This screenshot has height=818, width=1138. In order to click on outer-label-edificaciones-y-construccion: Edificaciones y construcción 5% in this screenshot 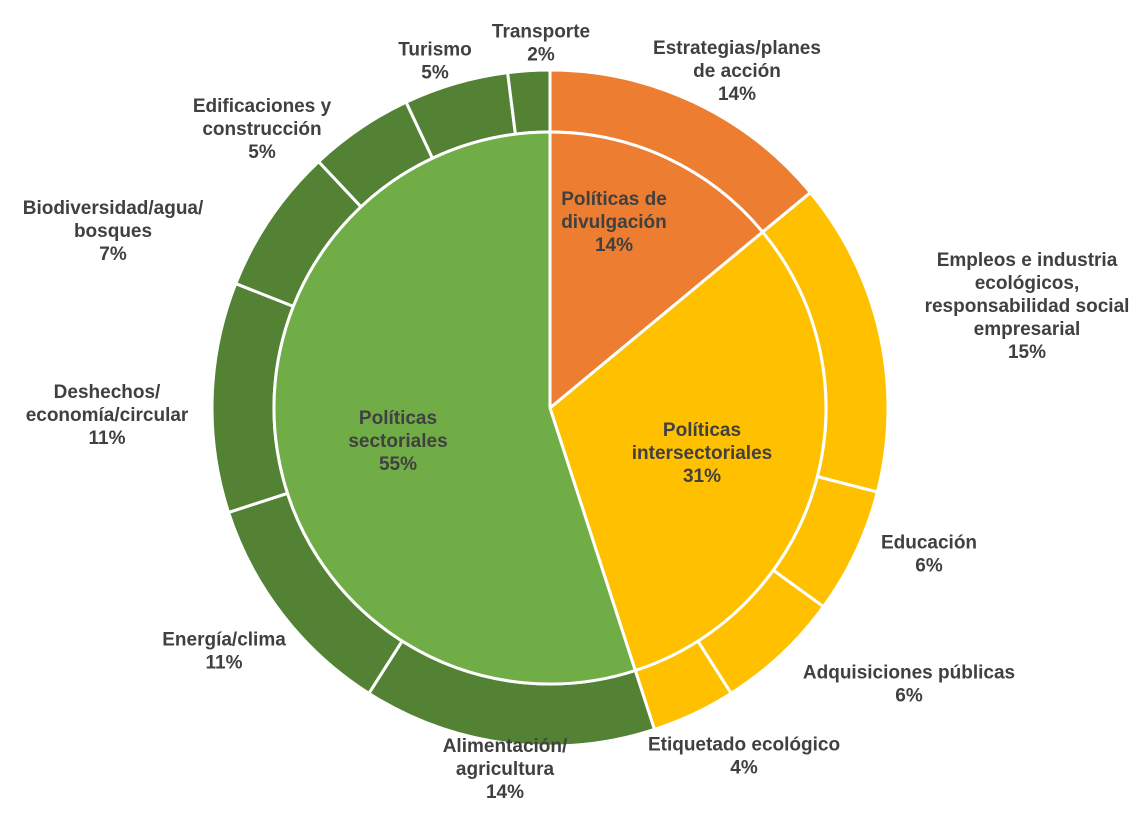, I will do `click(262, 129)`.